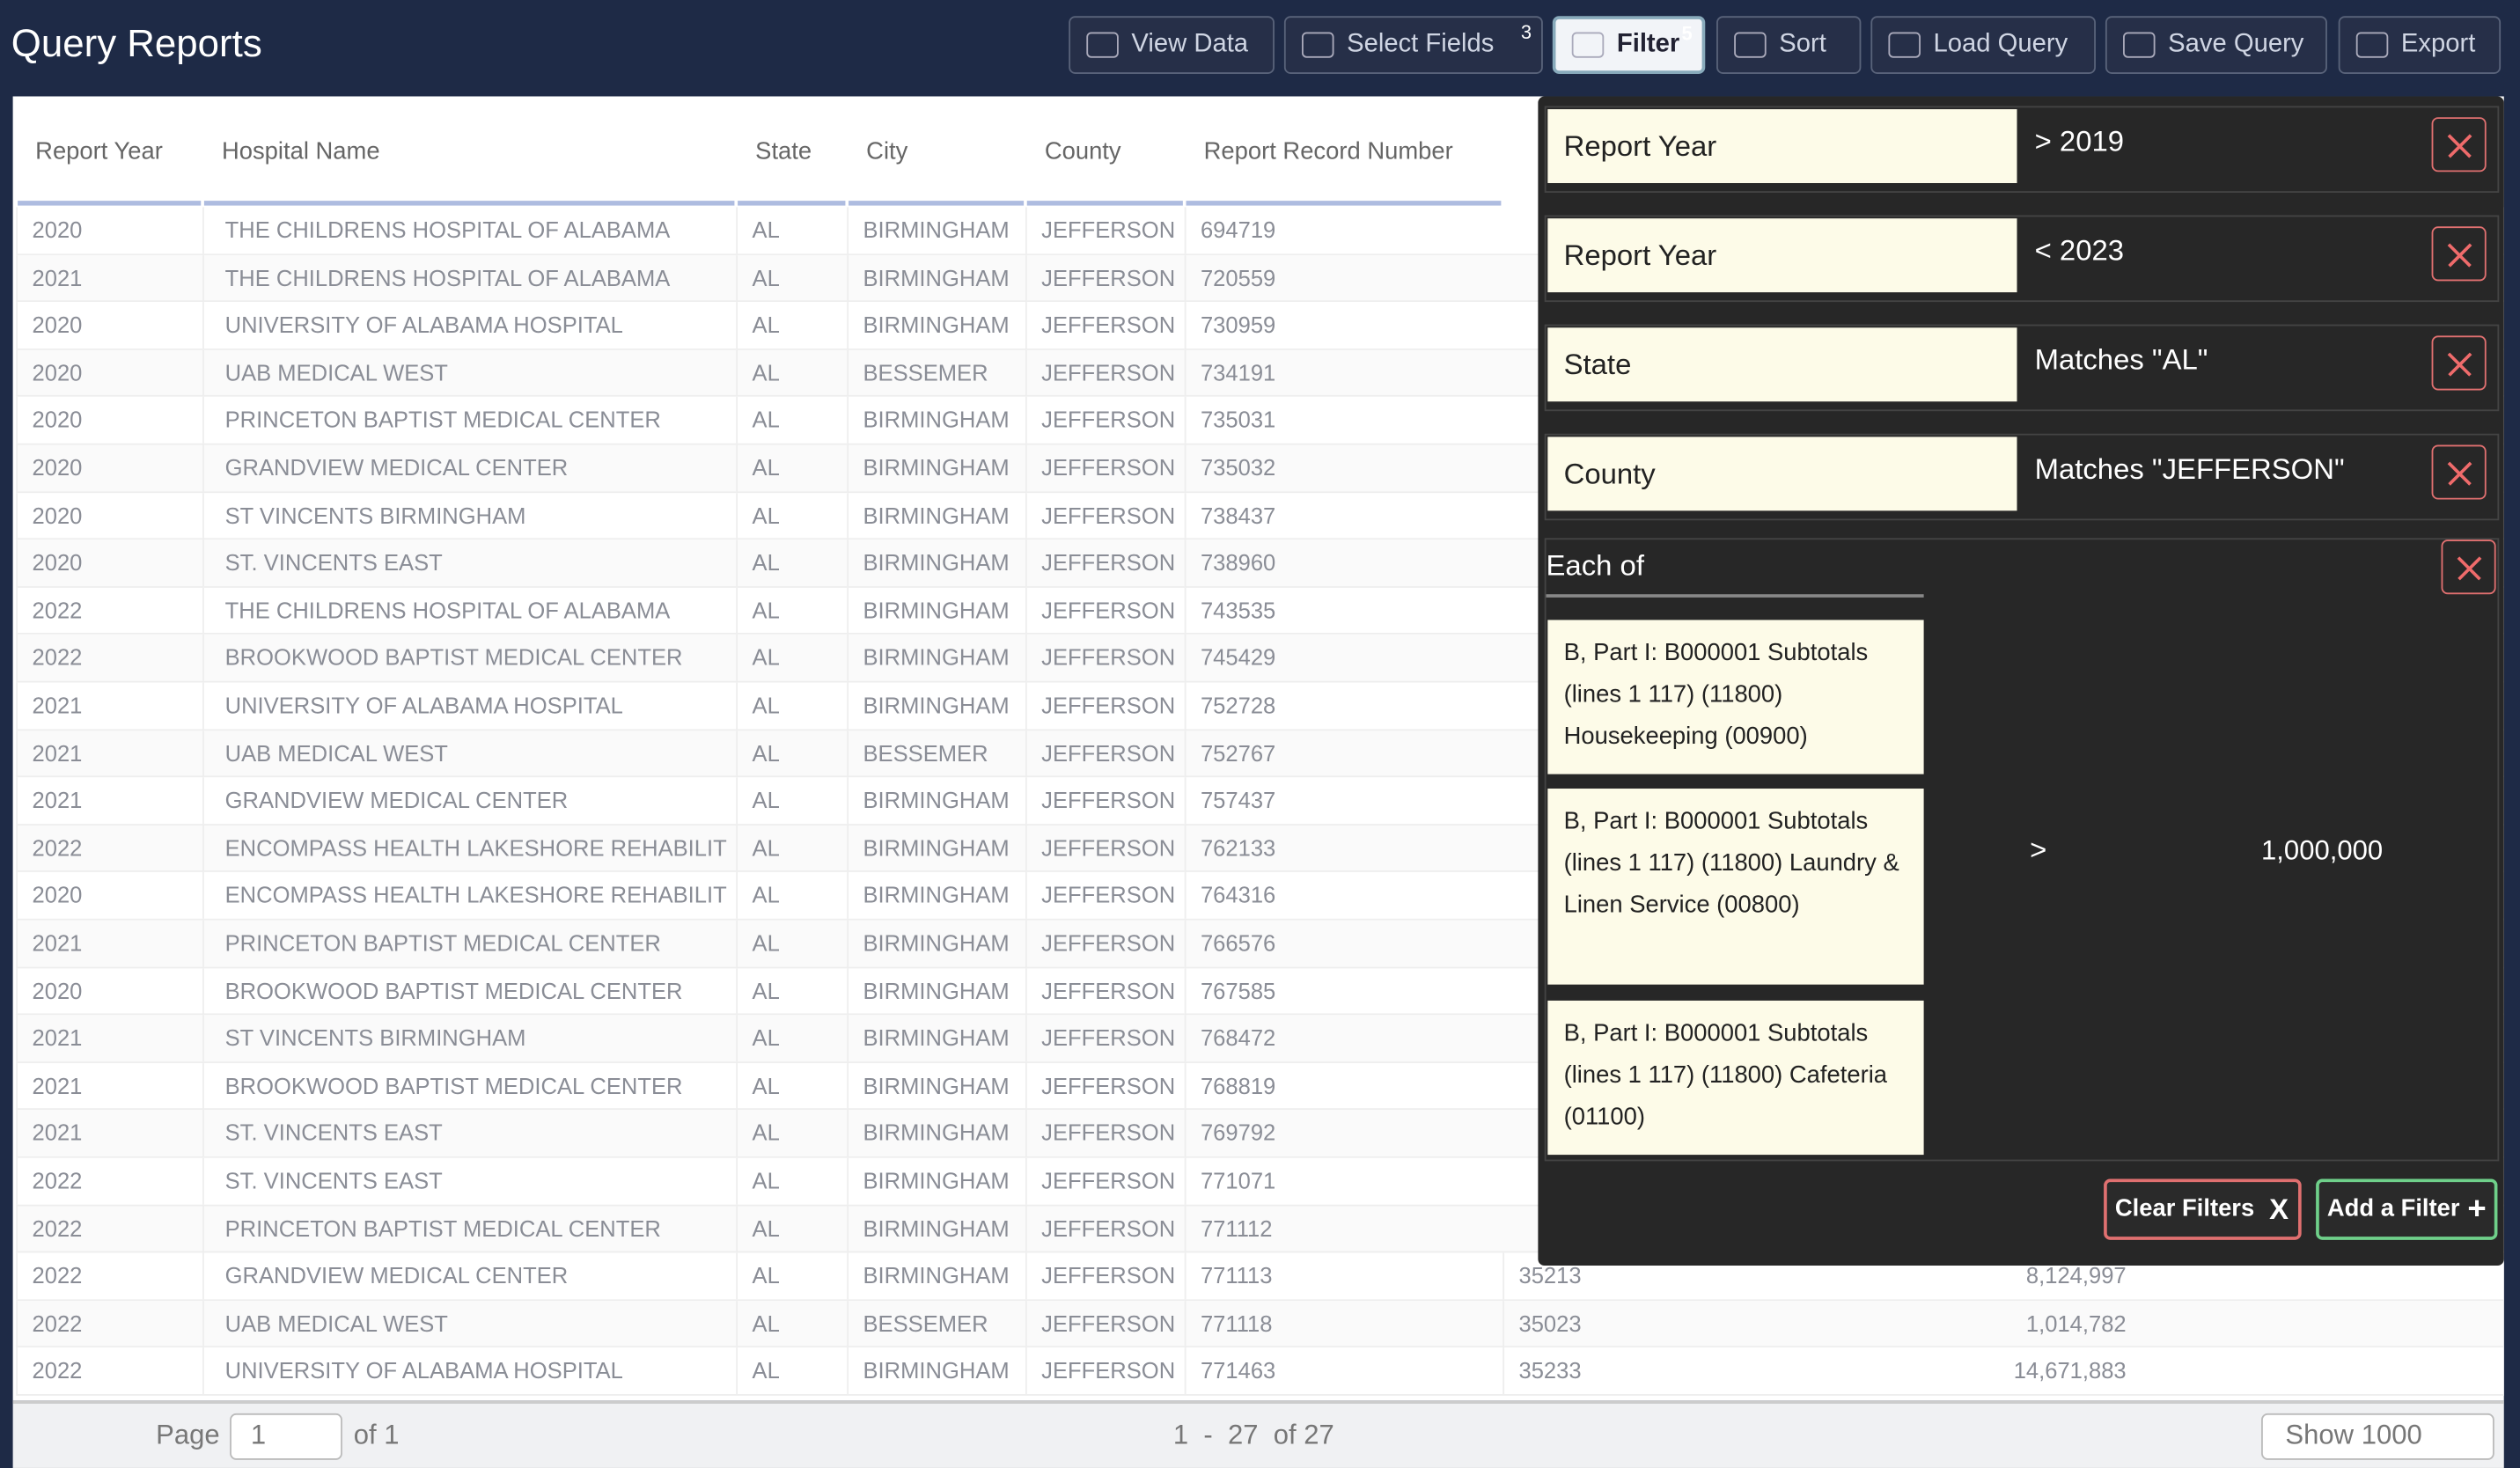 The height and width of the screenshot is (1468, 2520). What do you see at coordinates (2000, 44) in the screenshot?
I see `button-label: Load Query` at bounding box center [2000, 44].